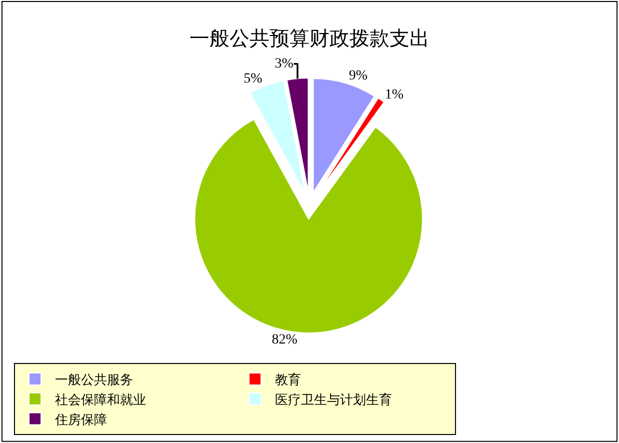 The width and height of the screenshot is (619, 443). Describe the element at coordinates (285, 340) in the screenshot. I see `data-label: 82%` at that location.